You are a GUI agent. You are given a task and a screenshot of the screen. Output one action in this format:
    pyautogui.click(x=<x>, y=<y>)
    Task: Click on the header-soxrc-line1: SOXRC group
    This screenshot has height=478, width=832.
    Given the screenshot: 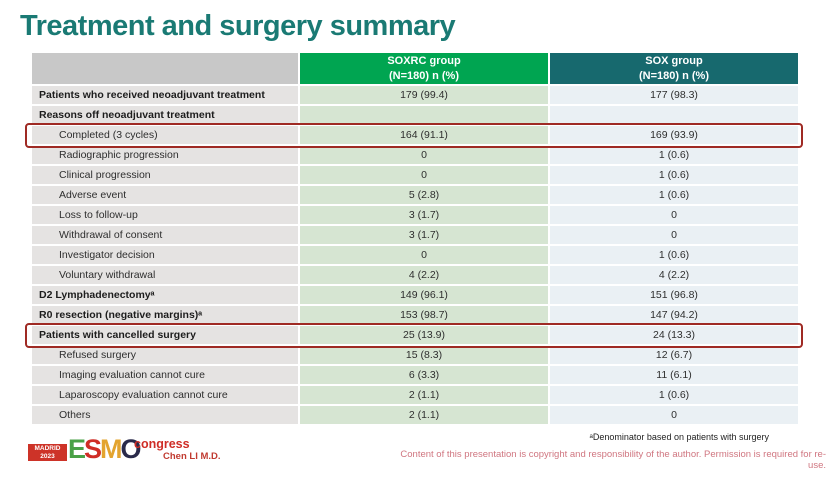 What is the action you would take?
    pyautogui.click(x=424, y=61)
    